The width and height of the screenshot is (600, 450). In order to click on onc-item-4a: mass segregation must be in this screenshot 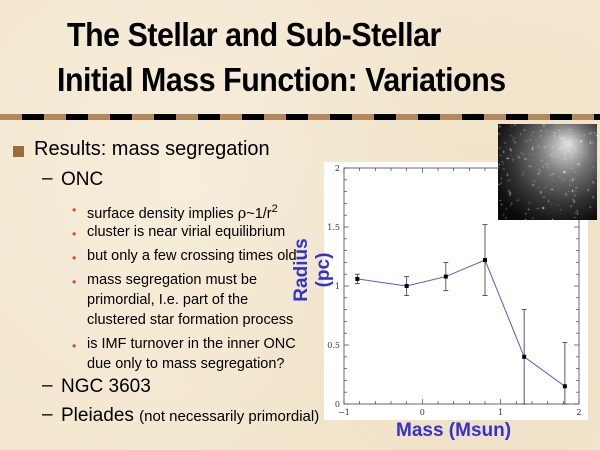, I will do `click(172, 280)`.